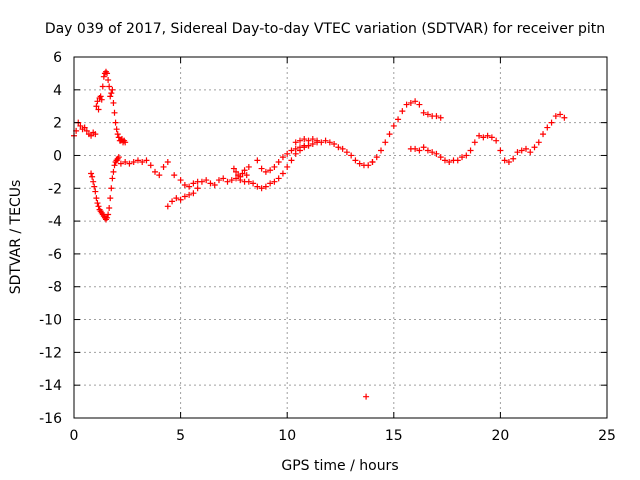  Describe the element at coordinates (180, 436) in the screenshot. I see `x-tick-label: 5` at that location.